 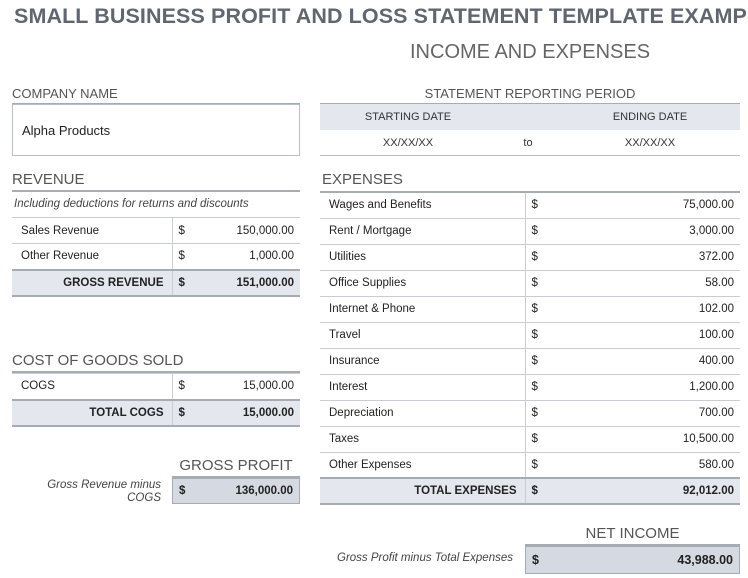 What do you see at coordinates (144, 498) in the screenshot?
I see `gross-profit-note-line: COGS` at bounding box center [144, 498].